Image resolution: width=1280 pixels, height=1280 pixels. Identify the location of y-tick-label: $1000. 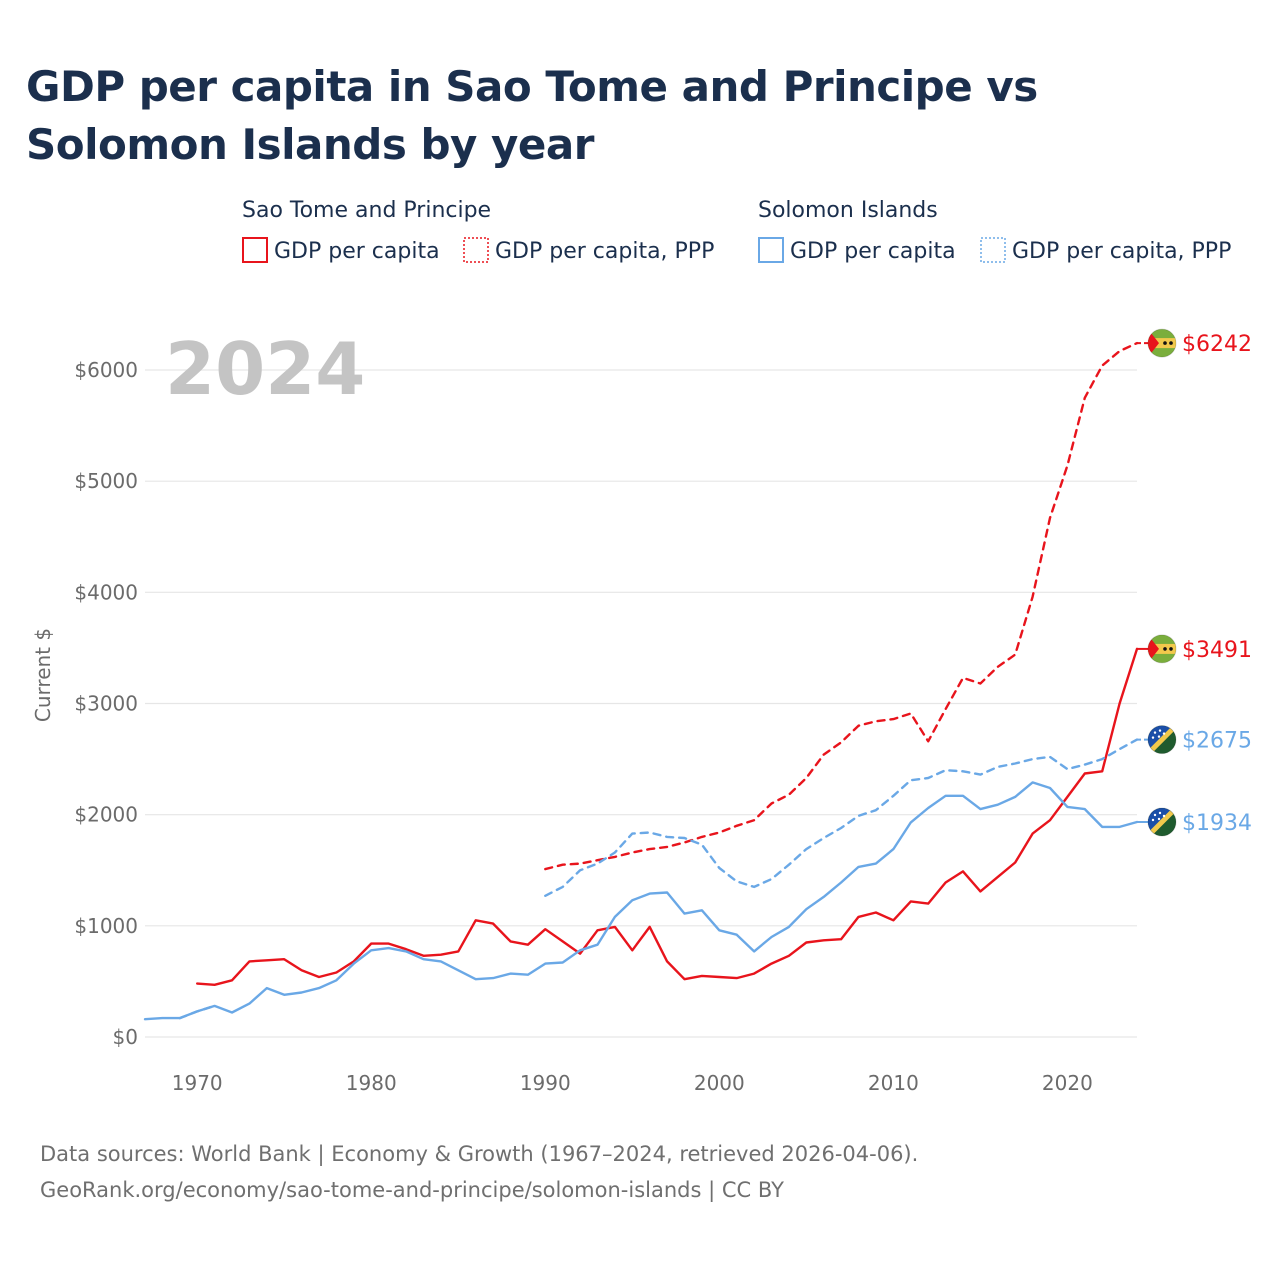
(106, 926).